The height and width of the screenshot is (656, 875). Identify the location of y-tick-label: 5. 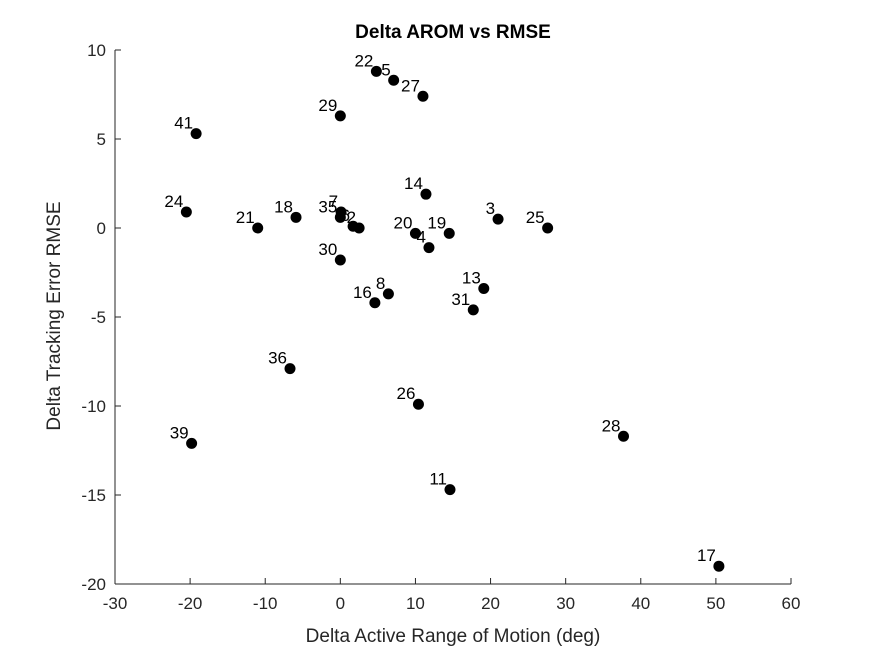
(101, 139).